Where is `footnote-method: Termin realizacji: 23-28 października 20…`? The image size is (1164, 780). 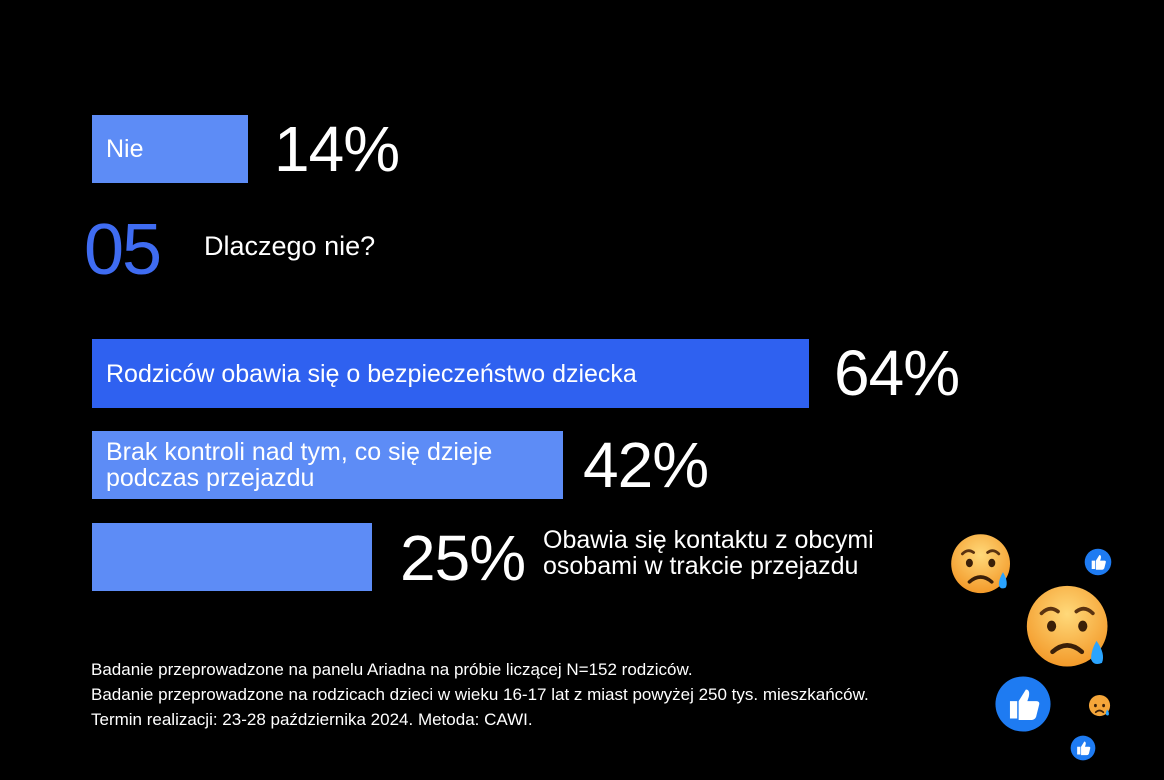
footnote-method: Termin realizacji: 23-28 października 20… is located at coordinates (312, 719).